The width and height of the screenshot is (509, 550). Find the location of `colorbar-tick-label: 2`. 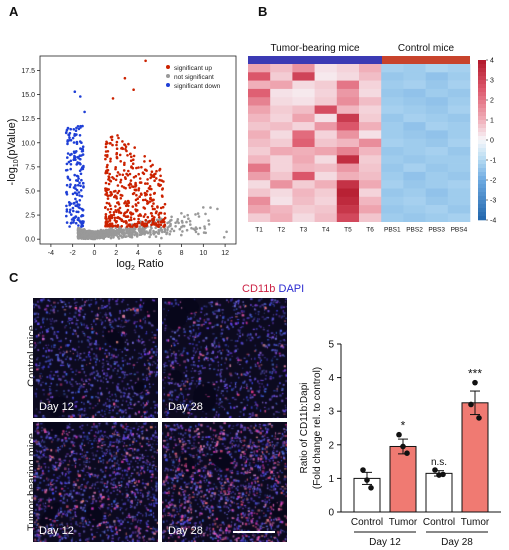

colorbar-tick-label: 2 is located at coordinates (492, 101).